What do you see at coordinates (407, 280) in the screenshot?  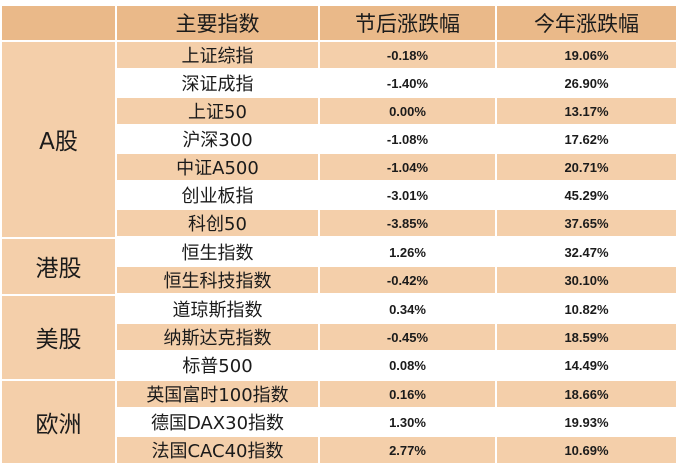 I see `post-holiday-change: -0.42%` at bounding box center [407, 280].